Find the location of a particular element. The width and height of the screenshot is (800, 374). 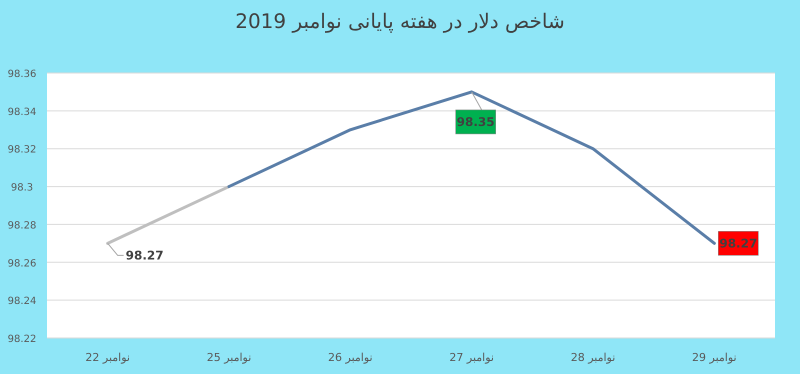

y-tick-label: 98.34 is located at coordinates (22, 112).